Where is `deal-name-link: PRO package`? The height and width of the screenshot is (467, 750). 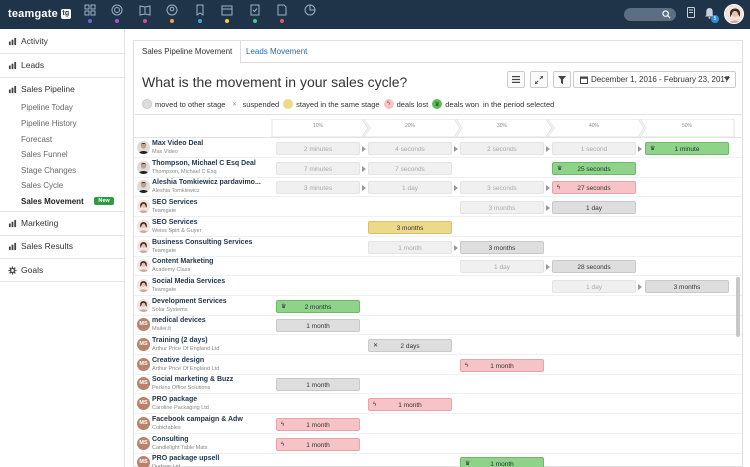 deal-name-link: PRO package is located at coordinates (175, 400).